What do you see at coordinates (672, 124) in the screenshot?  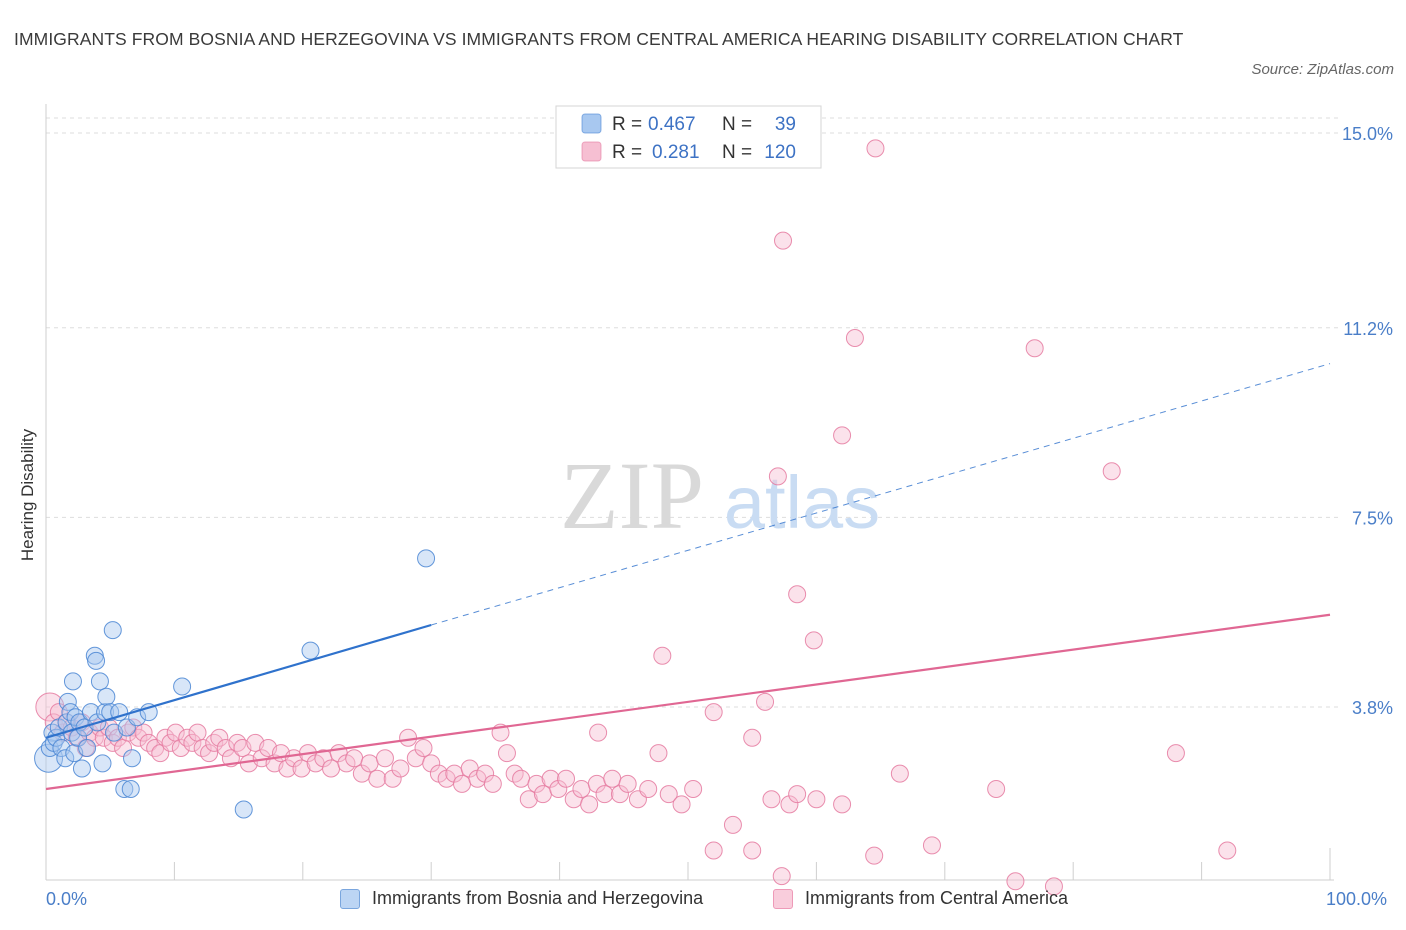 I see `legend-r-value-blue: 0.467` at bounding box center [672, 124].